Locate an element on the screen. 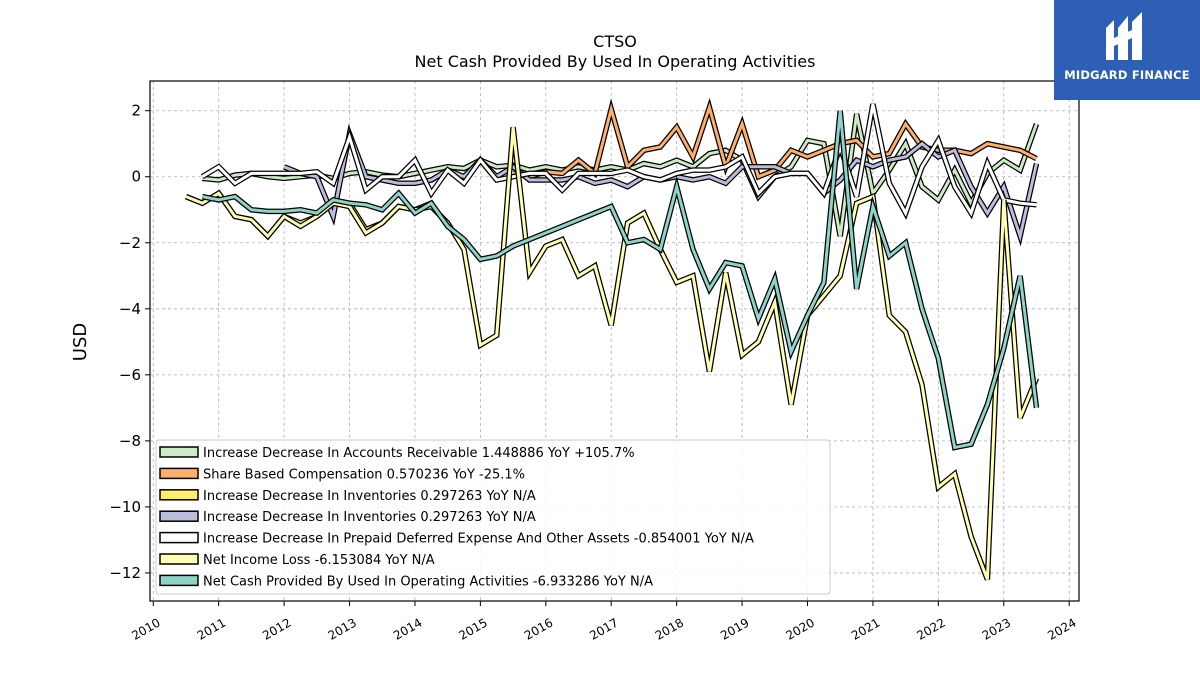  x-tick-label: 2014 is located at coordinates (407, 628).